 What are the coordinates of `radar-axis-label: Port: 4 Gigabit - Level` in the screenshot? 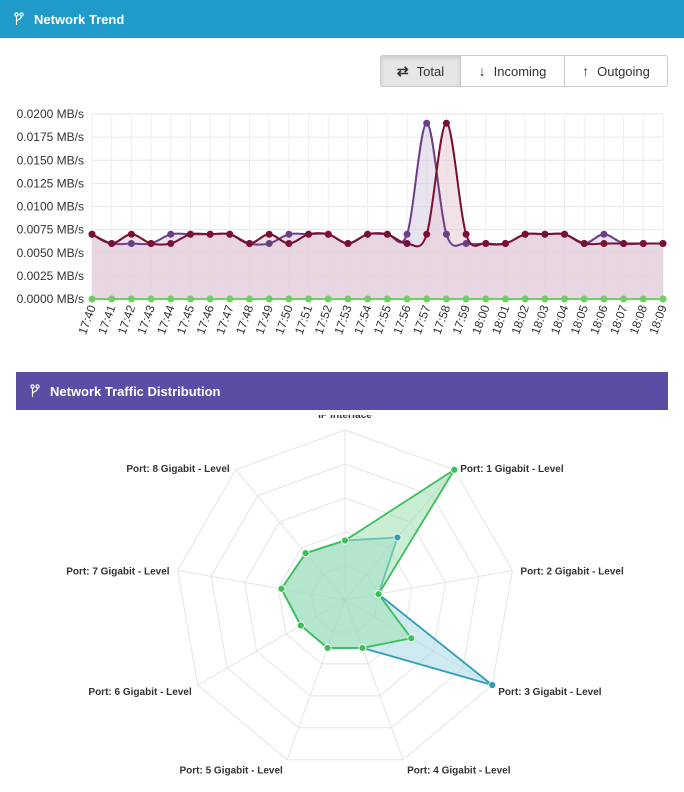 It's located at (459, 771).